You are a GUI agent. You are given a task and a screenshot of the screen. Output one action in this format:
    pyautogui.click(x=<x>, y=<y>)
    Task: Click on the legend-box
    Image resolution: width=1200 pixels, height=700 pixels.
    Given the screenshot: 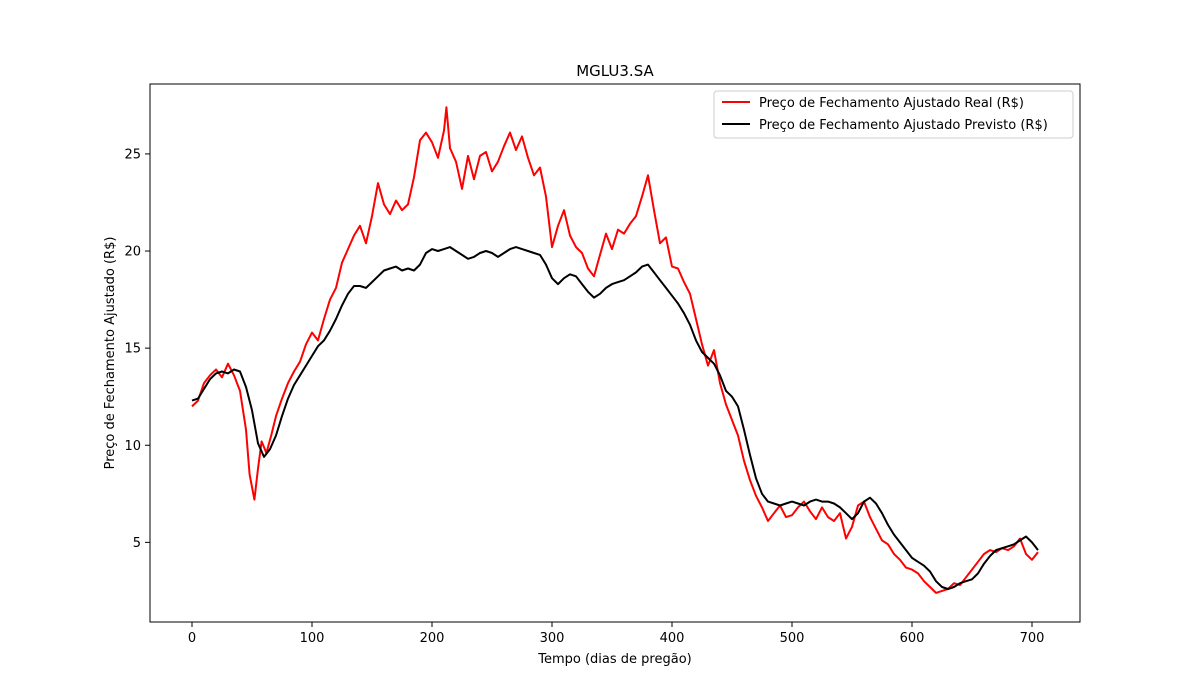 What is the action you would take?
    pyautogui.click(x=893, y=114)
    